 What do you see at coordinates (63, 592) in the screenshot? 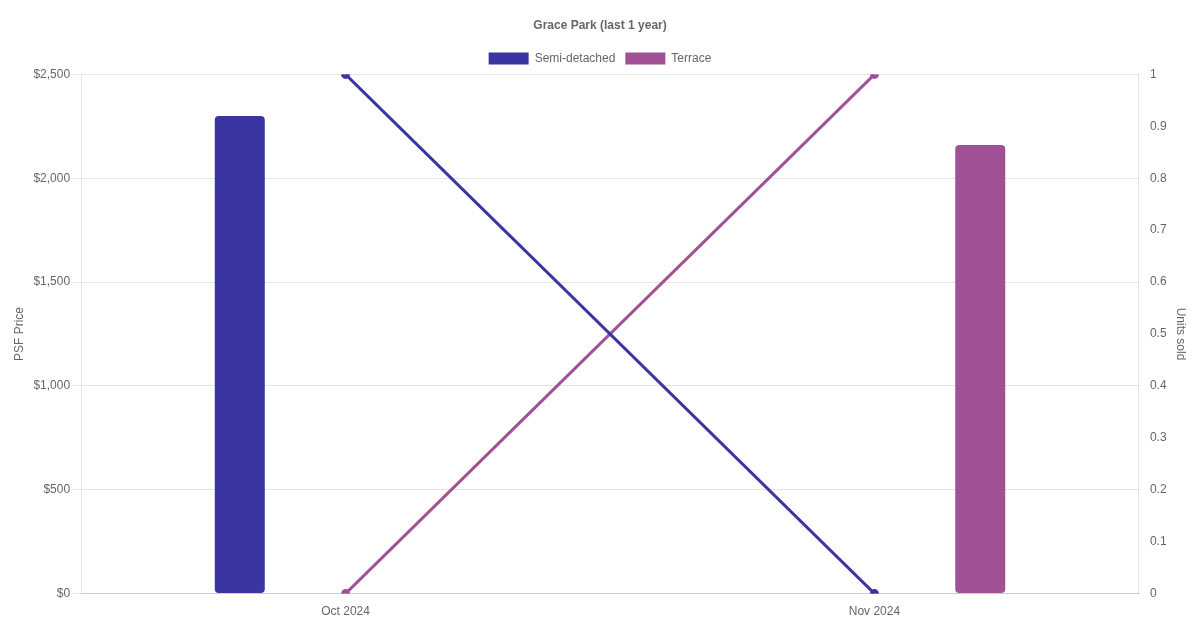
I see `y-tick-label: $0` at bounding box center [63, 592].